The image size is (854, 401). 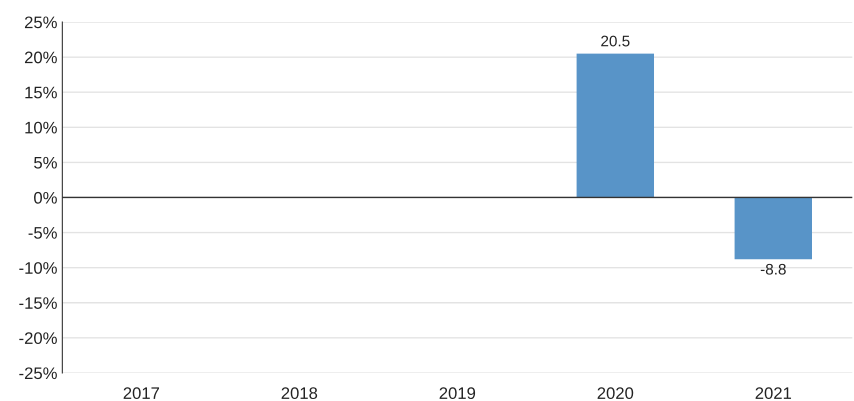 I want to click on y-tick-label: 20%, so click(x=40, y=58).